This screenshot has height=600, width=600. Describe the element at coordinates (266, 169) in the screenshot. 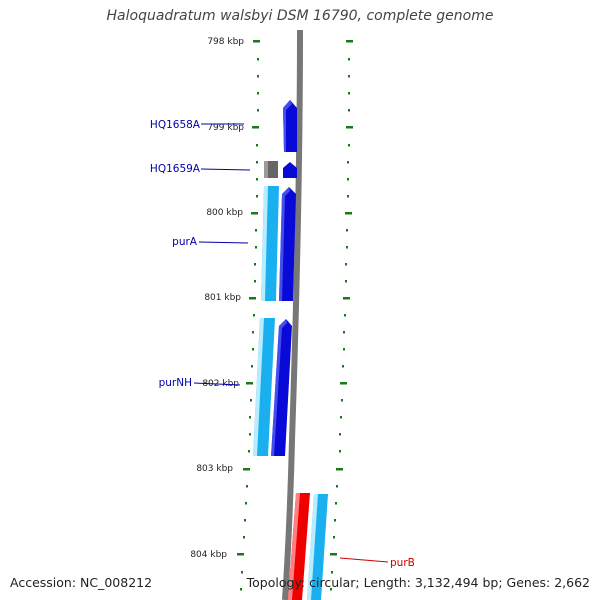

I see `other-feature-highlight` at that location.